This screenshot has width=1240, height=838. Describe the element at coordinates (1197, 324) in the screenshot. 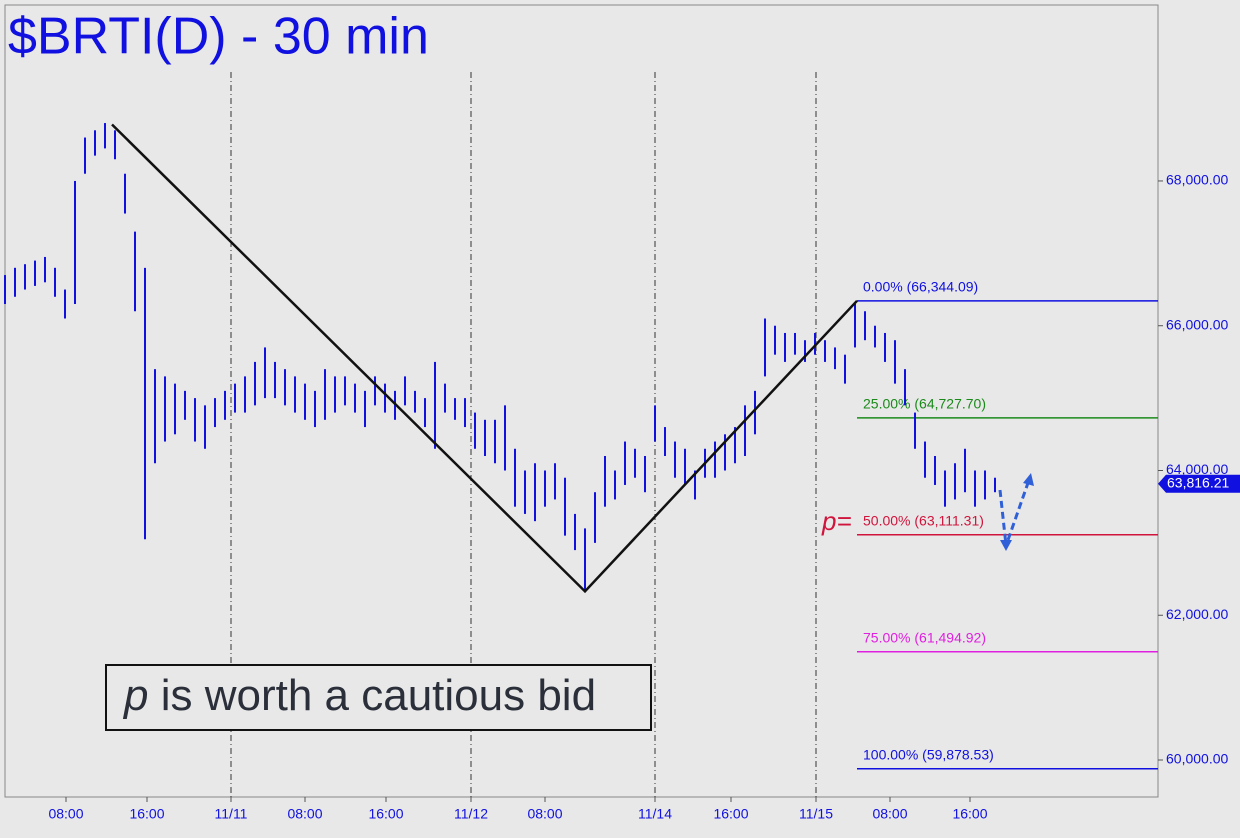

I see `y-tick-label: 66,000.00` at that location.